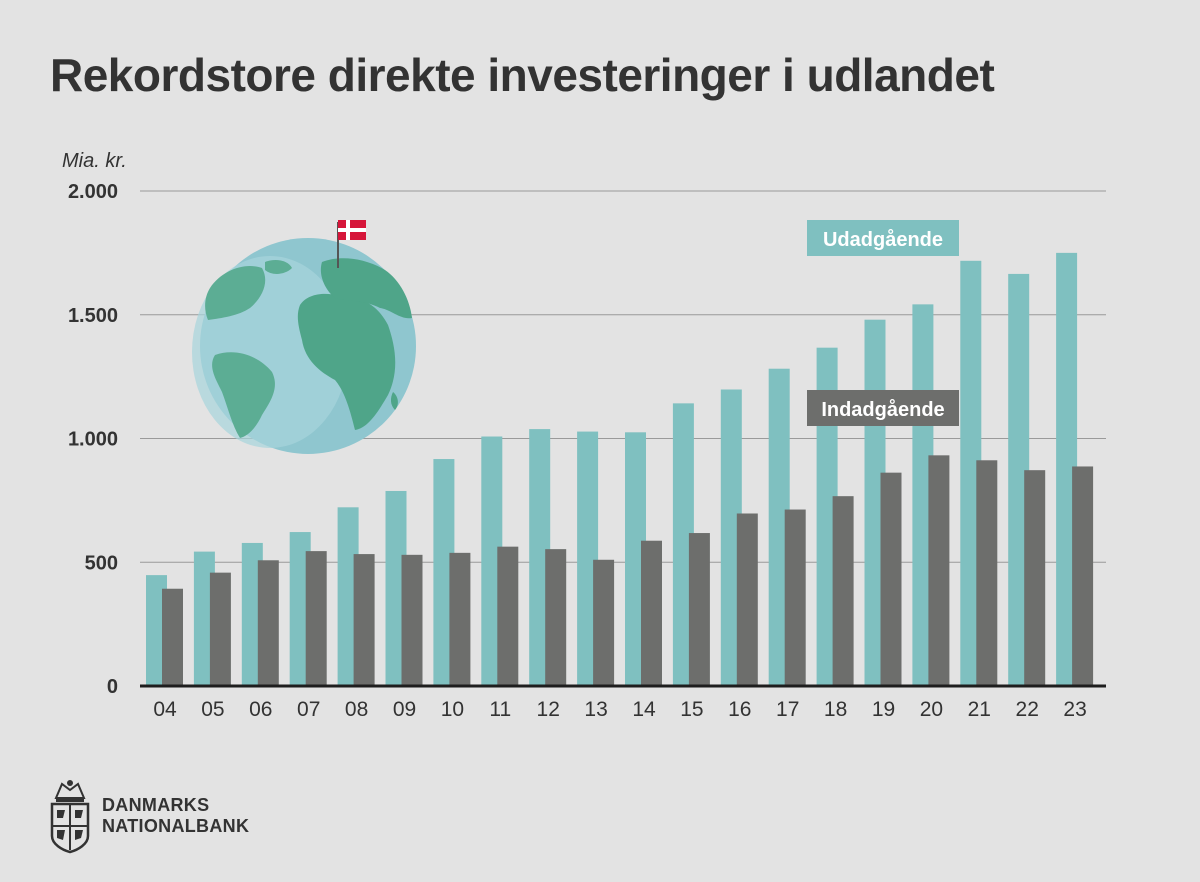  Describe the element at coordinates (644, 709) in the screenshot. I see `x-tick-label: 14` at that location.